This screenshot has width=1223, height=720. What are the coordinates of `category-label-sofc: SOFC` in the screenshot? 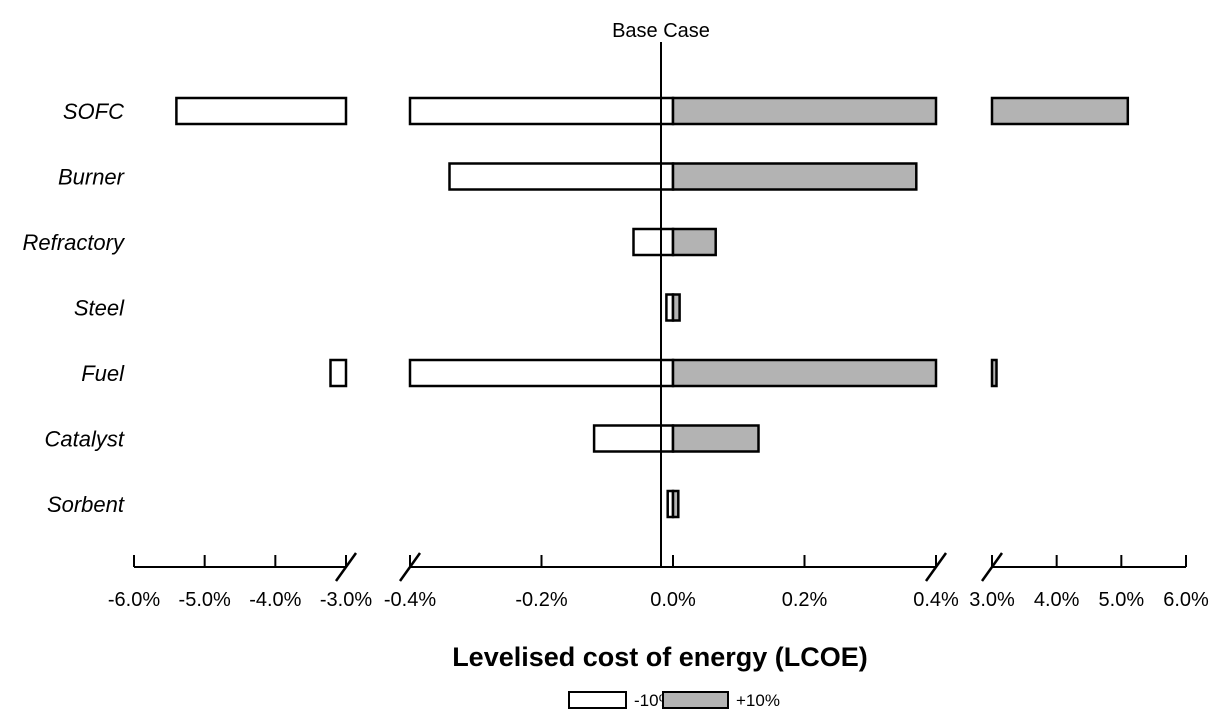 It's located at (93, 111).